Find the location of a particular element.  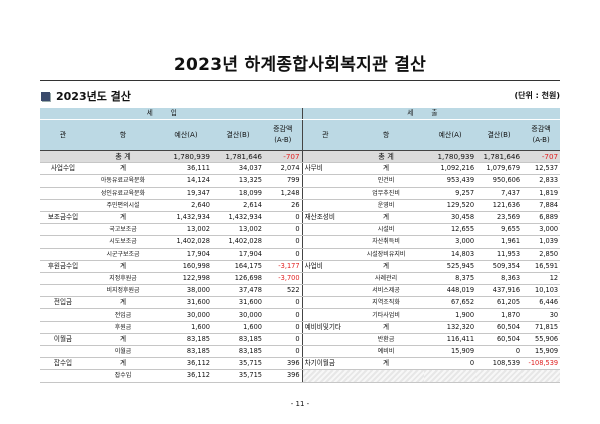

income-settle-cell: 126,698 is located at coordinates (238, 279).